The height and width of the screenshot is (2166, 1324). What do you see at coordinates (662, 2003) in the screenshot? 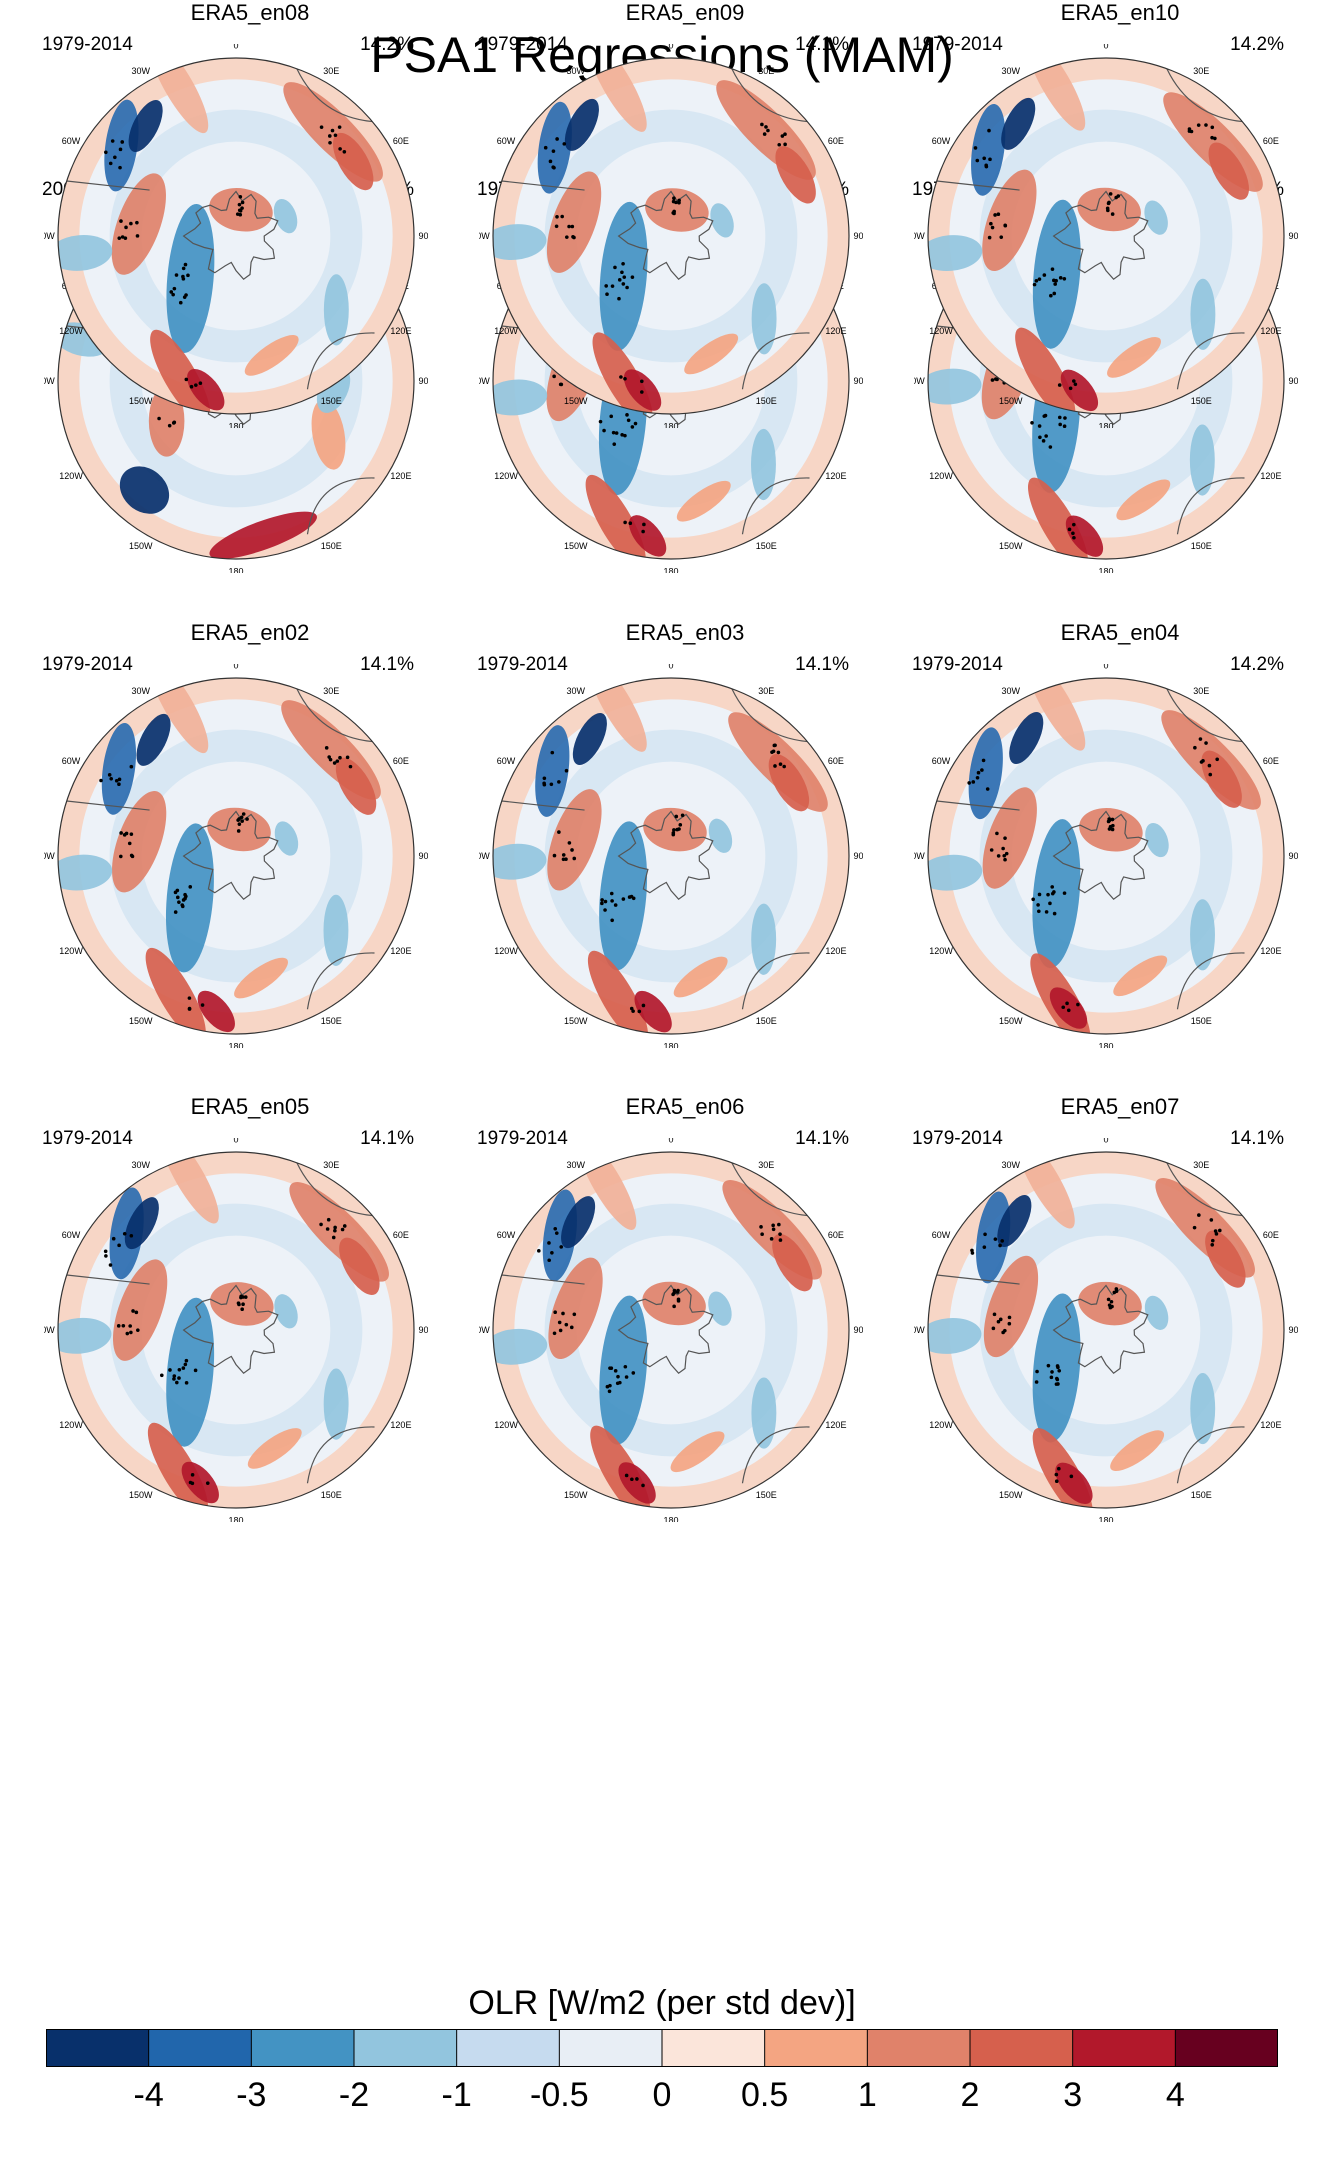
I see `colorbar-title: OLR [W/m2 (per std dev)]` at bounding box center [662, 2003].